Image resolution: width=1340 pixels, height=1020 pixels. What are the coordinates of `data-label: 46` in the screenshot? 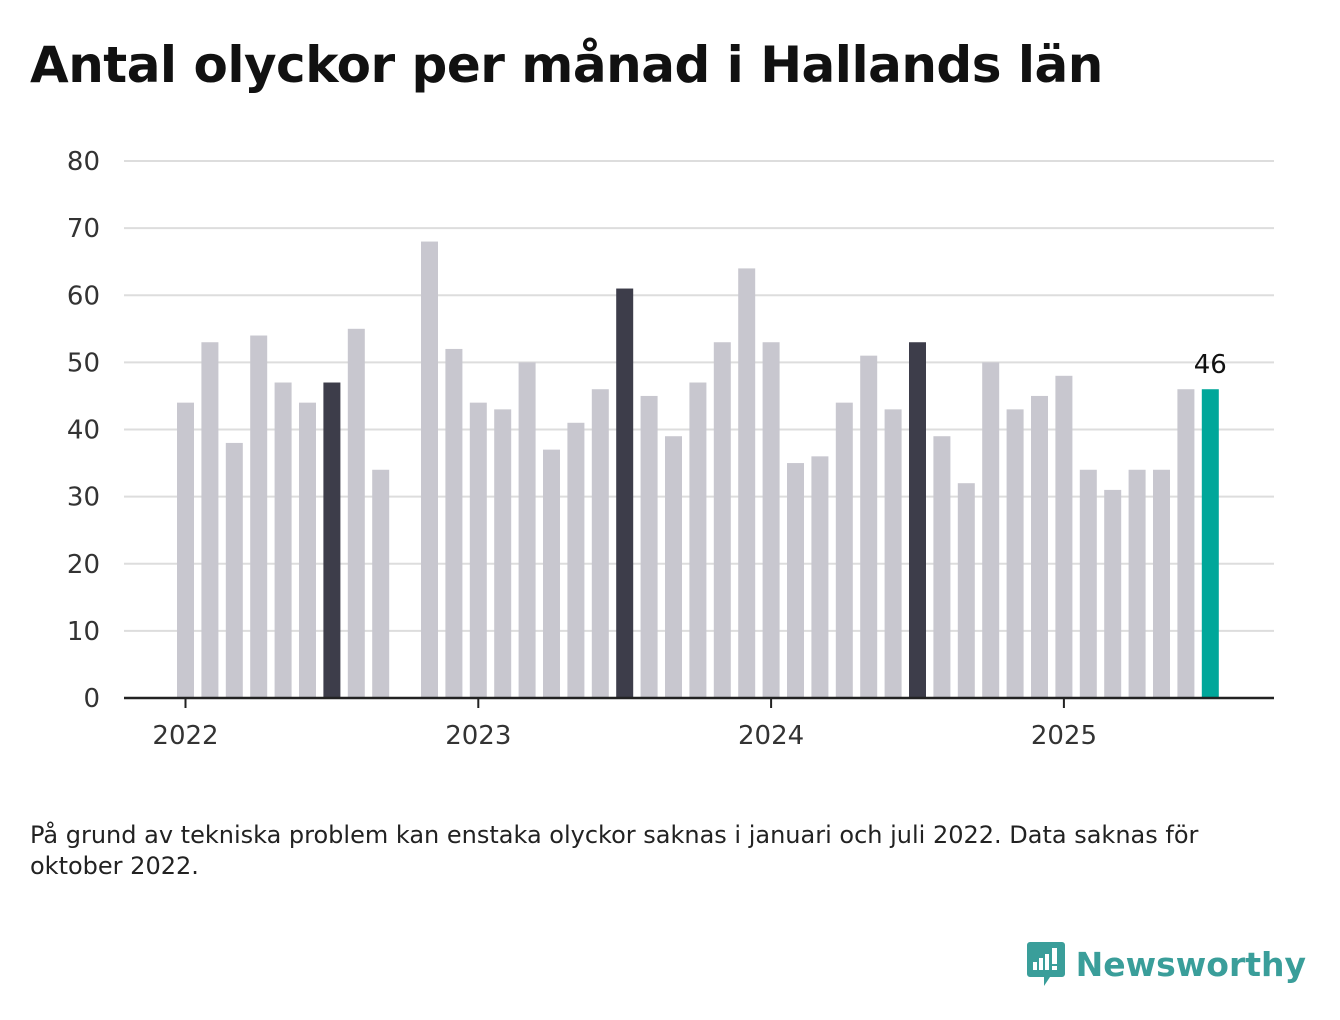 It's located at (1210, 365).